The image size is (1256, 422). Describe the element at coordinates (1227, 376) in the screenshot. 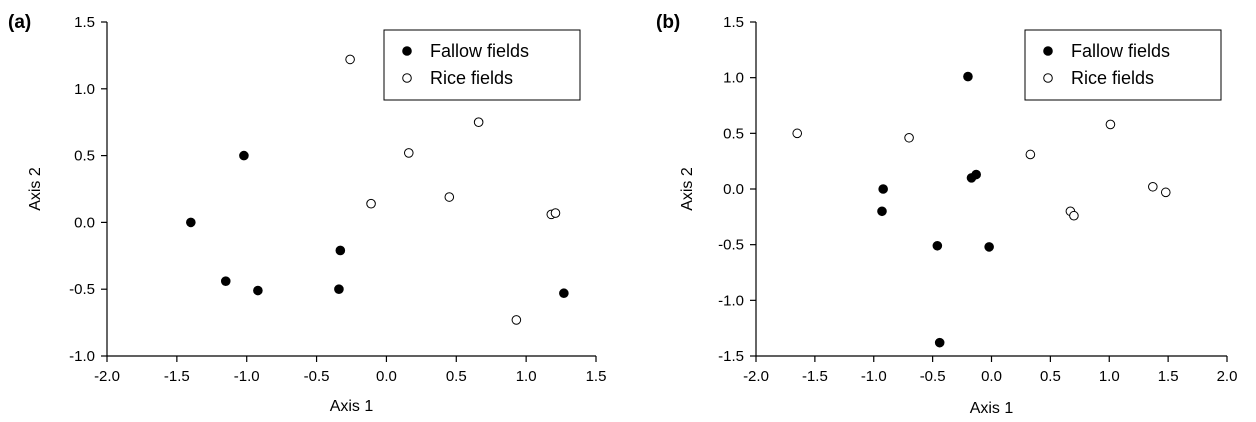

I see `x-tick-label: 2.0` at that location.